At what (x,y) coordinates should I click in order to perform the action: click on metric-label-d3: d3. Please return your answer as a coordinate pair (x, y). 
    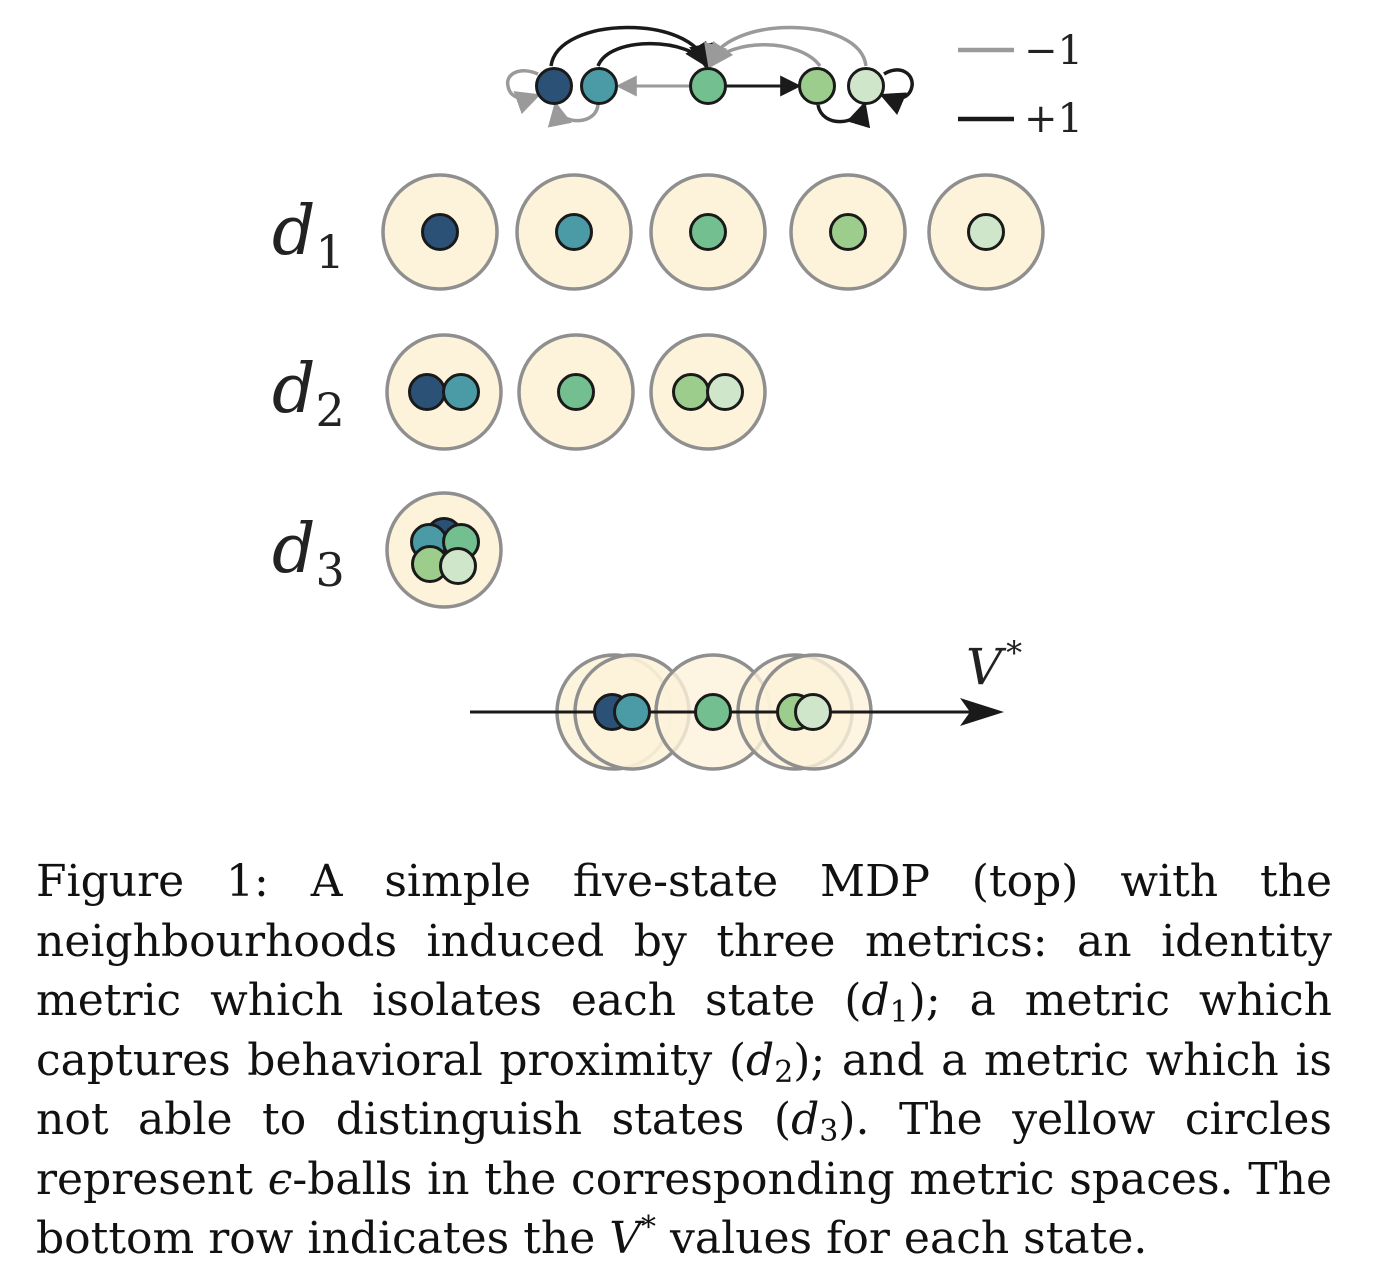
    Looking at the image, I should click on (308, 553).